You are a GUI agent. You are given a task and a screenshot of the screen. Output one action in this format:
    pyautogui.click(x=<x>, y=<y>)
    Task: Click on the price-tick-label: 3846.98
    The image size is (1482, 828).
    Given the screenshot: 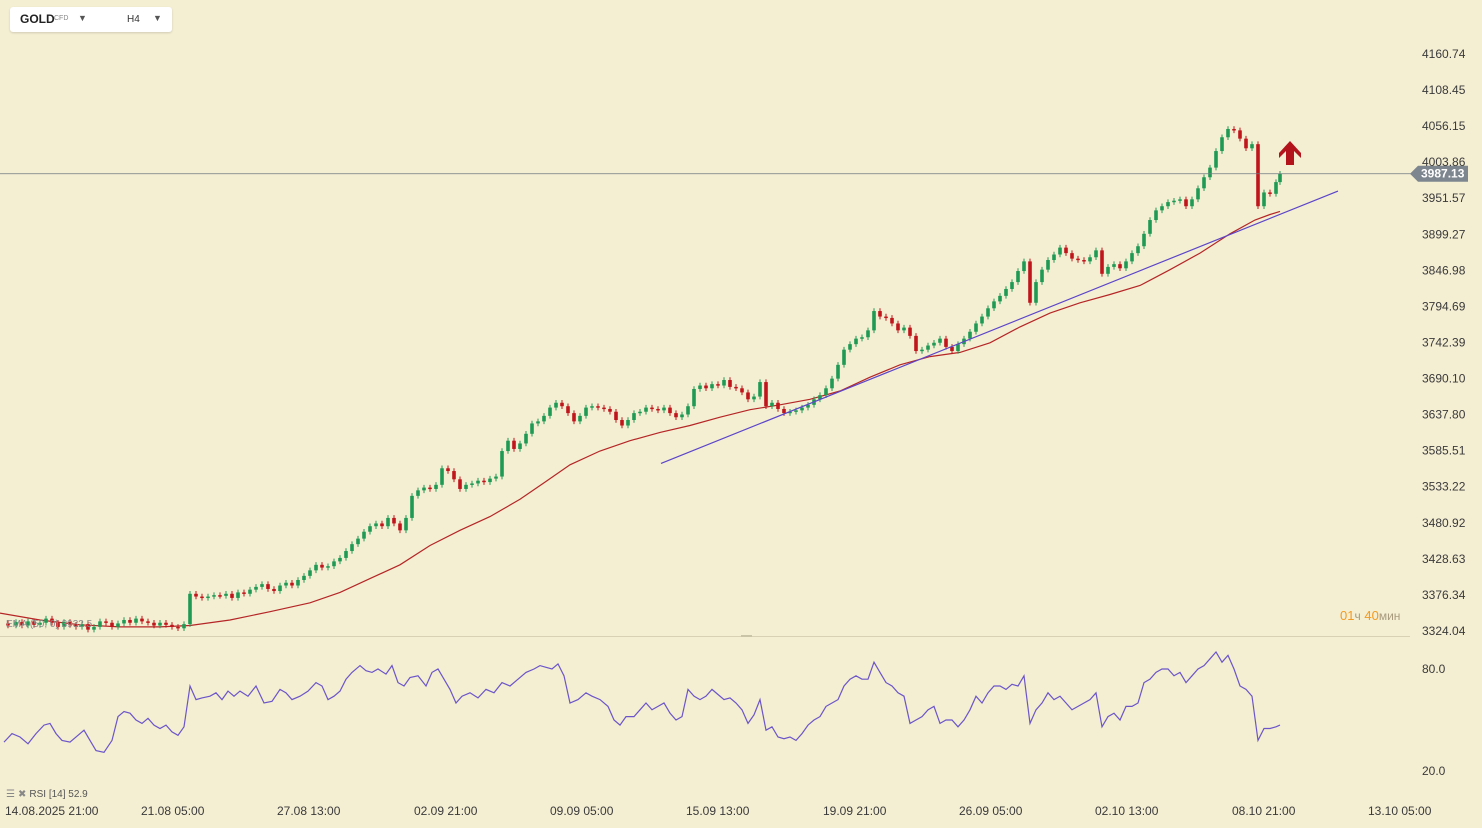 What is the action you would take?
    pyautogui.click(x=1444, y=270)
    